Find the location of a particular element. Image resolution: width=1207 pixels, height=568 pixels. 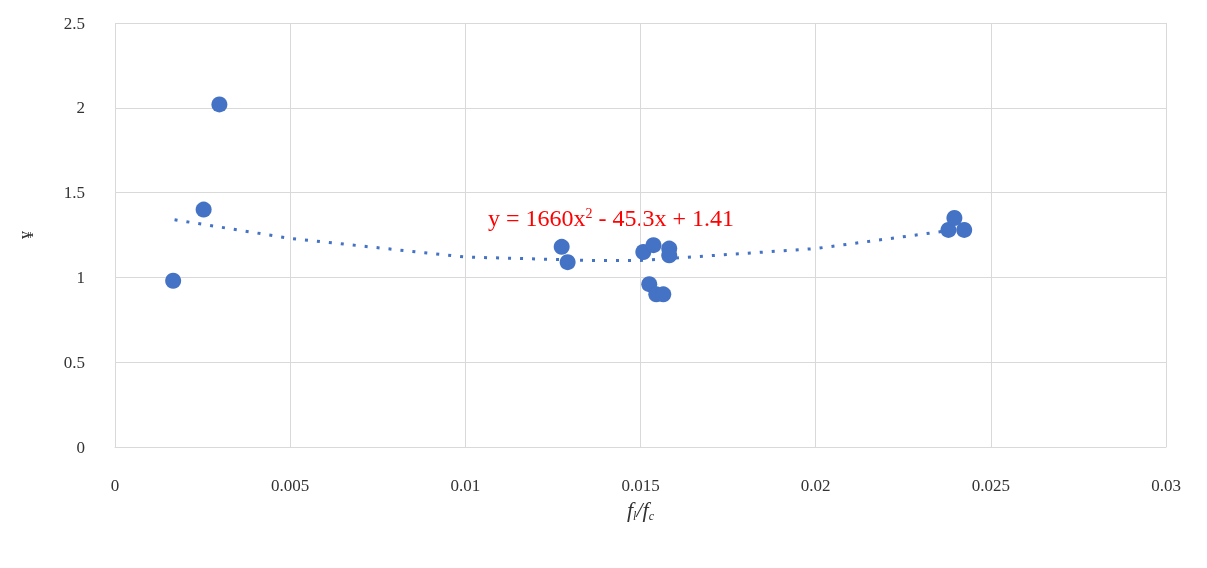

x-tick-label: 0.005 is located at coordinates (290, 485).